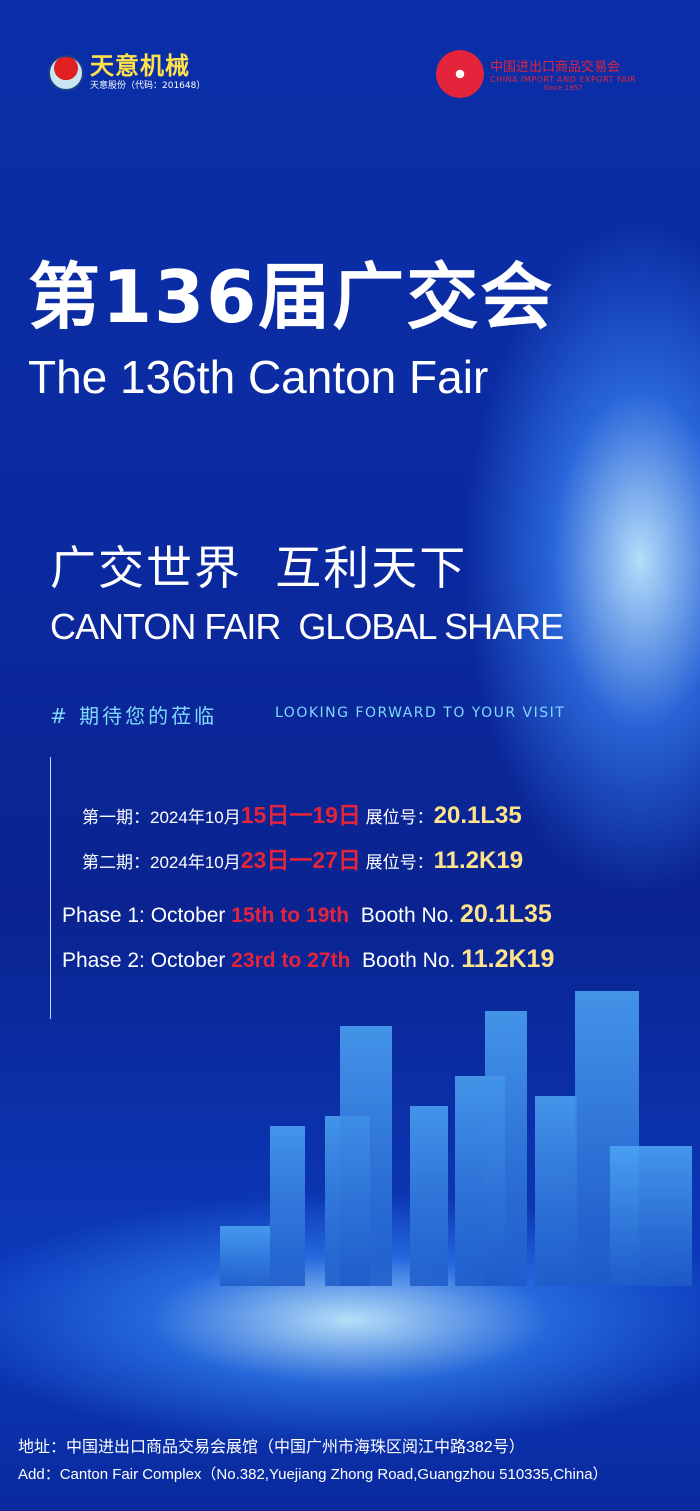 The width and height of the screenshot is (700, 1511). Describe the element at coordinates (271, 1447) in the screenshot. I see `address-cn: 地址：中国进出口商品交易会展馆（中国广州市海珠区阅江中路382号）` at that location.